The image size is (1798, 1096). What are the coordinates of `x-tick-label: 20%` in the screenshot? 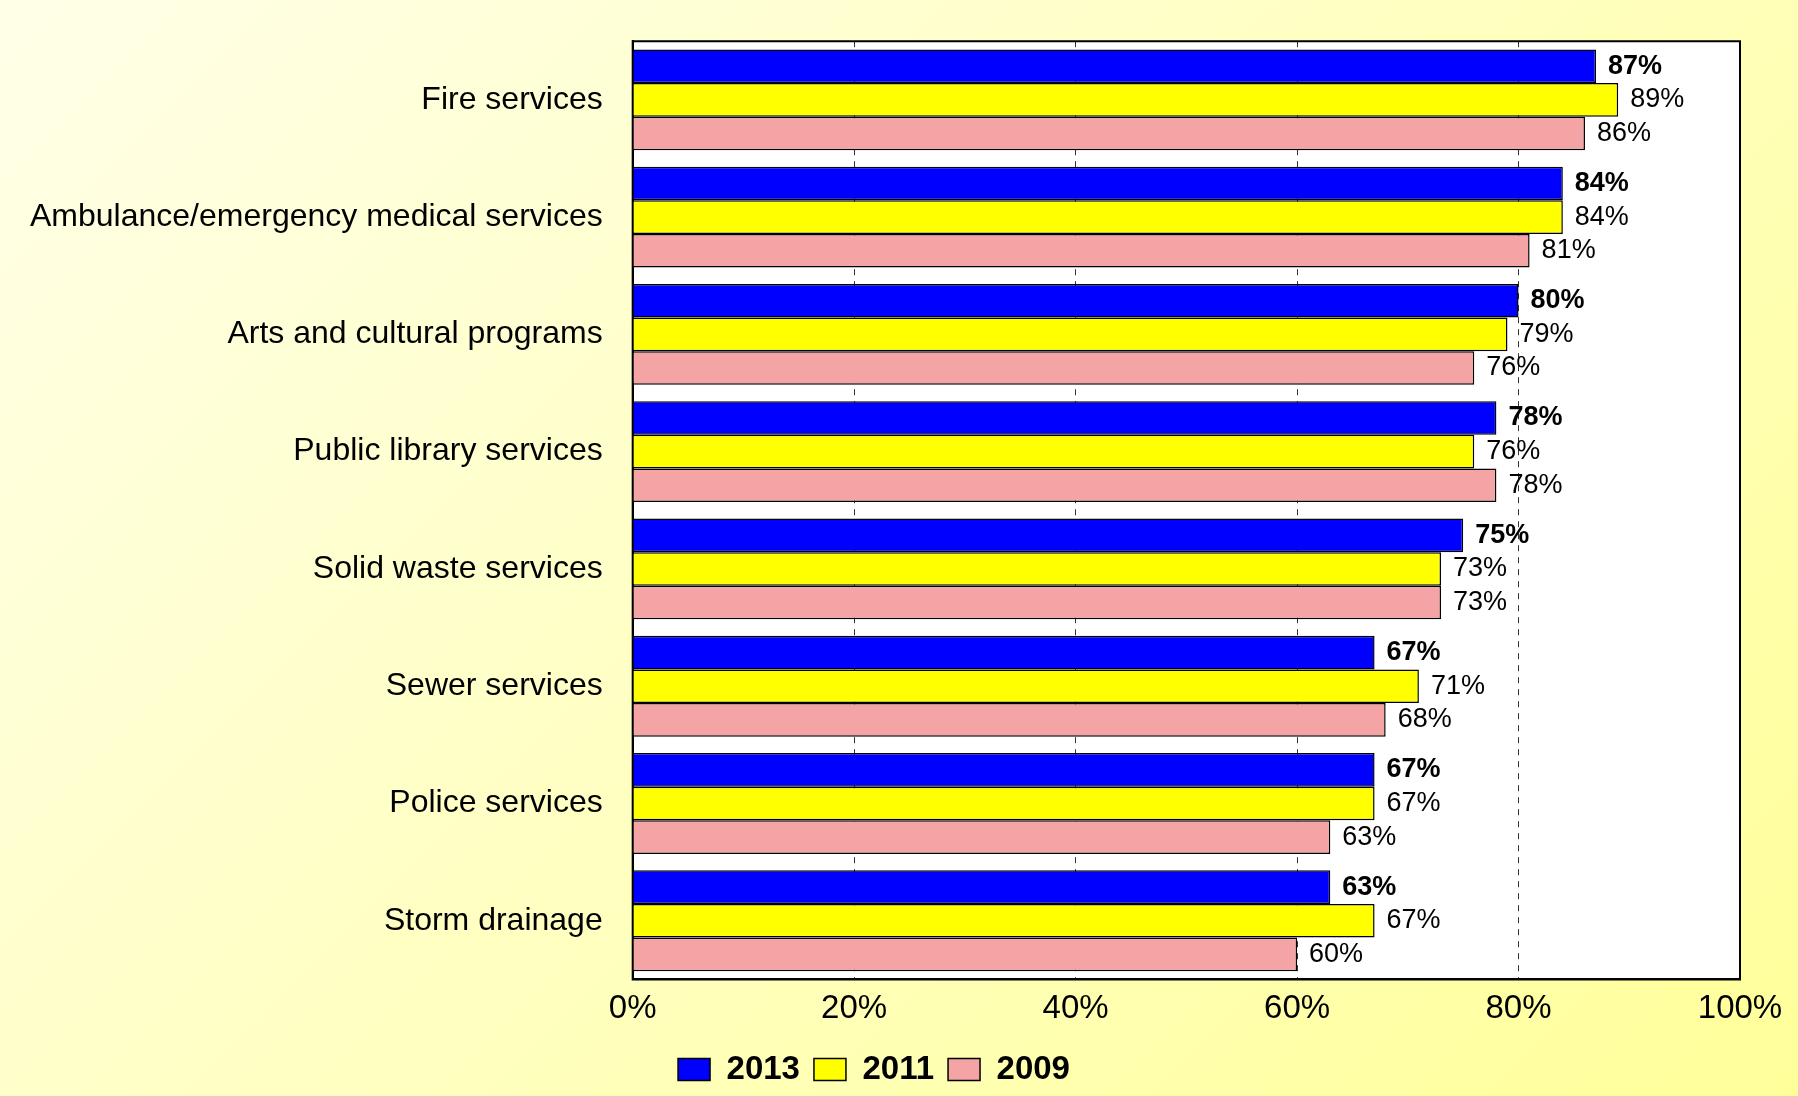 It's located at (854, 1007).